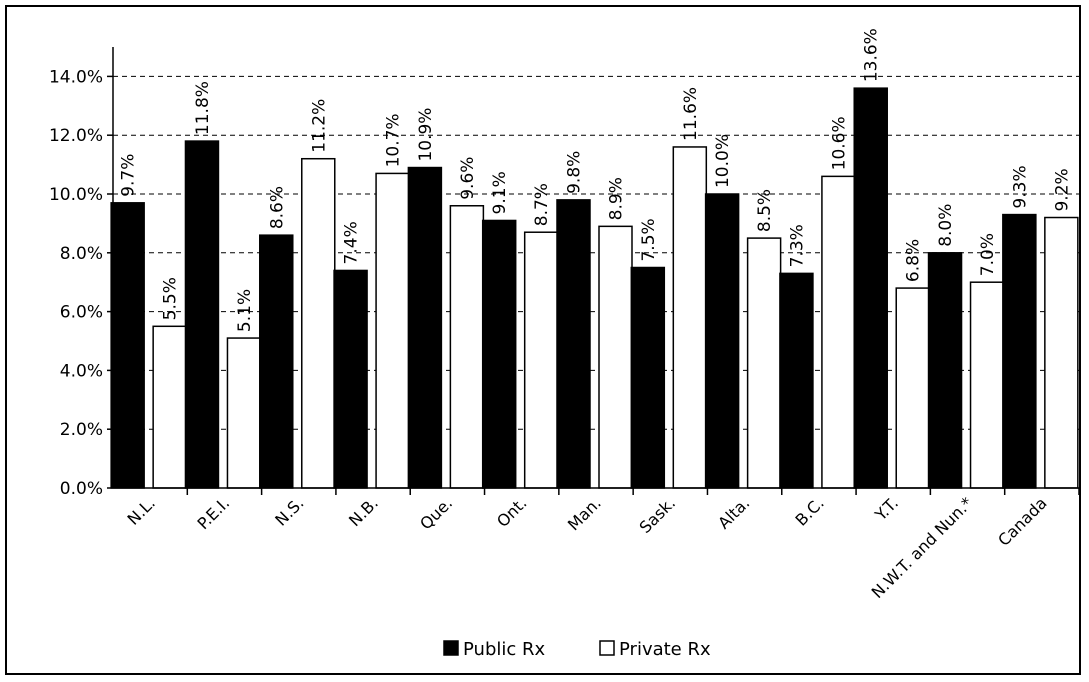 The width and height of the screenshot is (1089, 682). What do you see at coordinates (649, 239) in the screenshot?
I see `data-label: 7.5%` at bounding box center [649, 239].